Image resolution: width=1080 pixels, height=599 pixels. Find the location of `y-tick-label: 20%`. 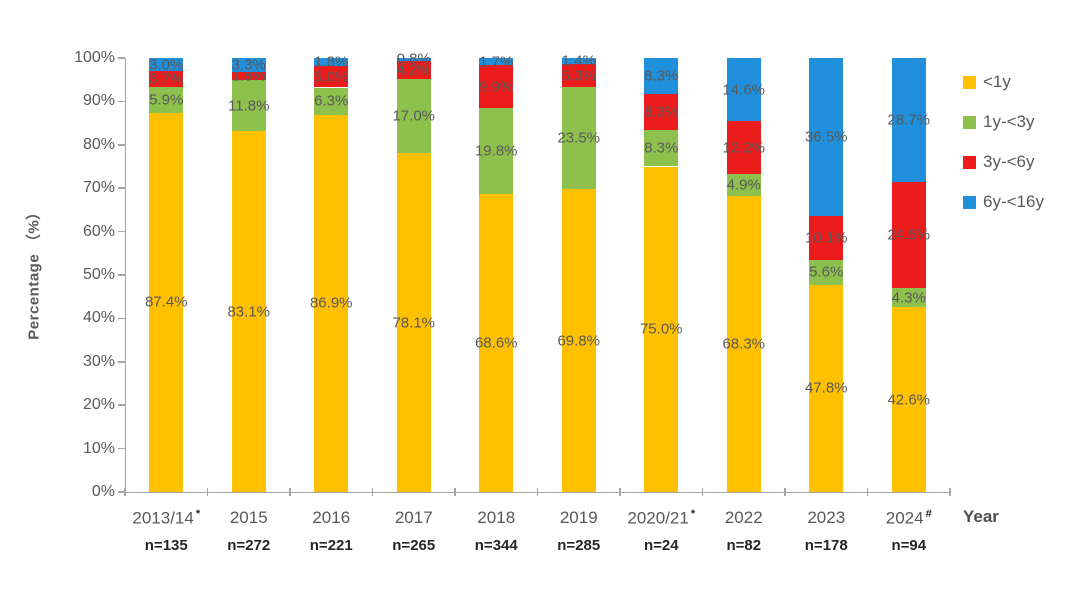

y-tick-label: 20% is located at coordinates (98, 405).